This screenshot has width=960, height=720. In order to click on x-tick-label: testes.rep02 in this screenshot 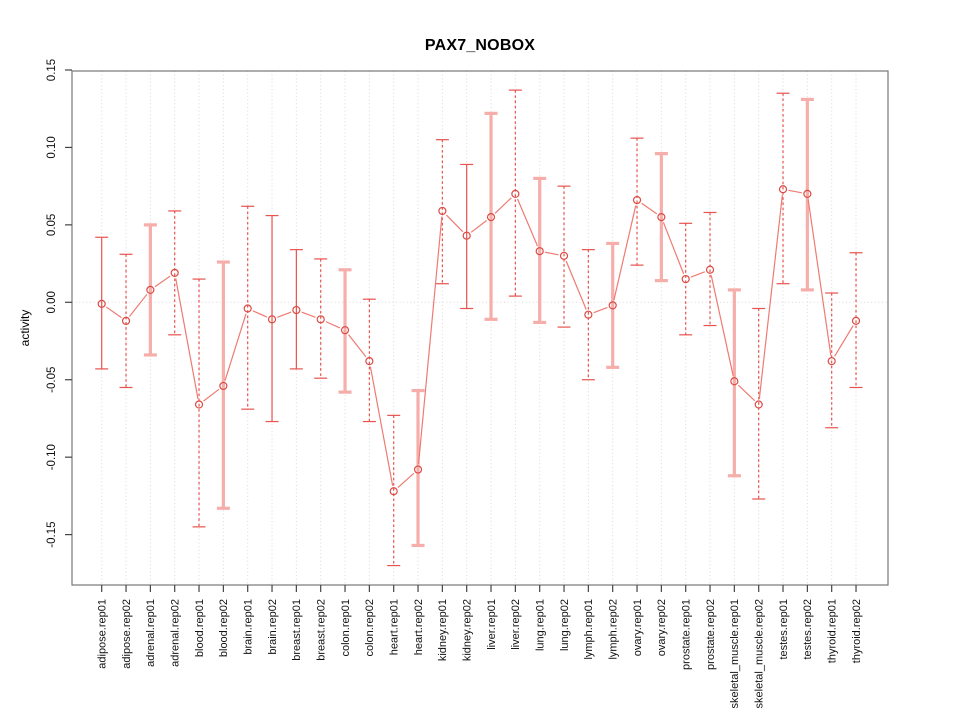, I will do `click(808, 629)`.